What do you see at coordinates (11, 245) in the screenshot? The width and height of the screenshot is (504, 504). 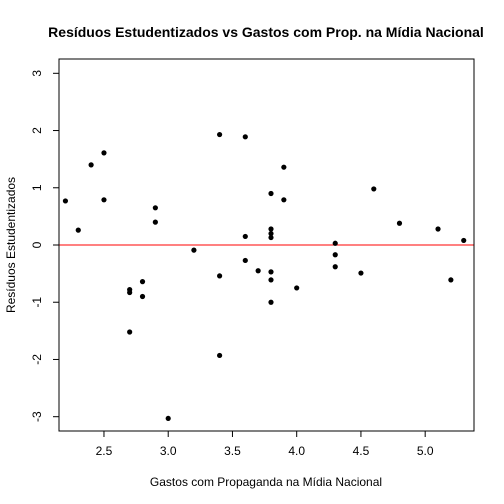 I see `y-axis-label: Resíduos Estudentizados` at bounding box center [11, 245].